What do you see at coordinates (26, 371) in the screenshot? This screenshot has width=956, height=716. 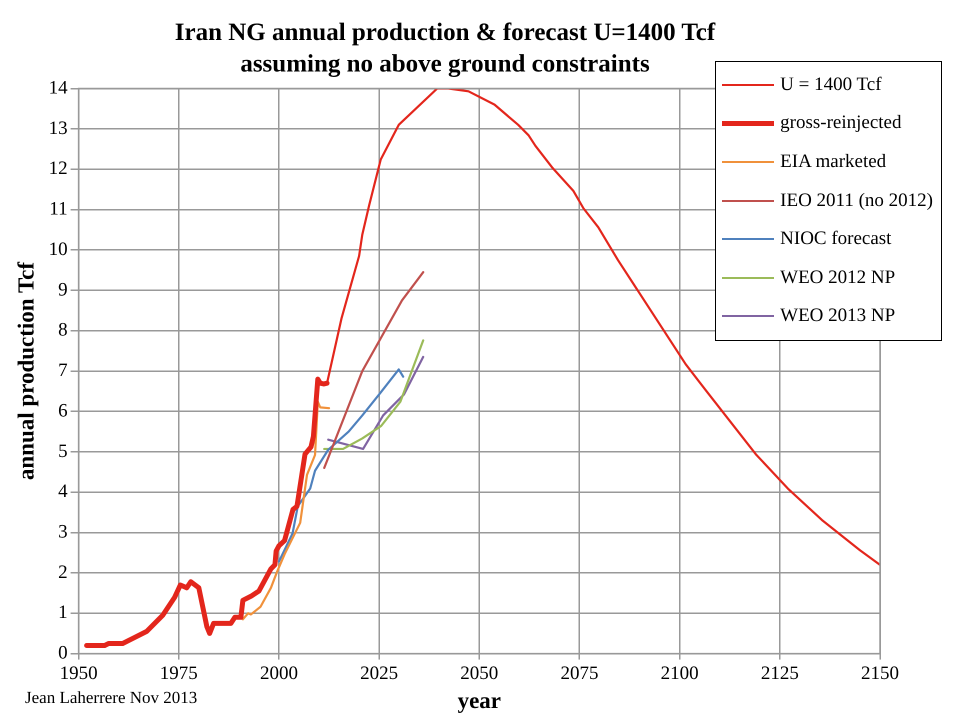 I see `y-axis-title: annual production Tcf` at bounding box center [26, 371].